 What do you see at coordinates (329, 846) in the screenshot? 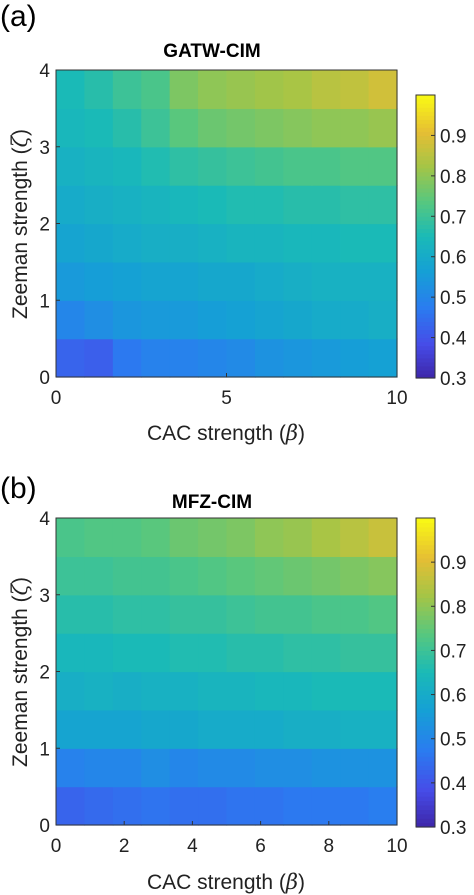
I see `x-tick-label: 8` at bounding box center [329, 846].